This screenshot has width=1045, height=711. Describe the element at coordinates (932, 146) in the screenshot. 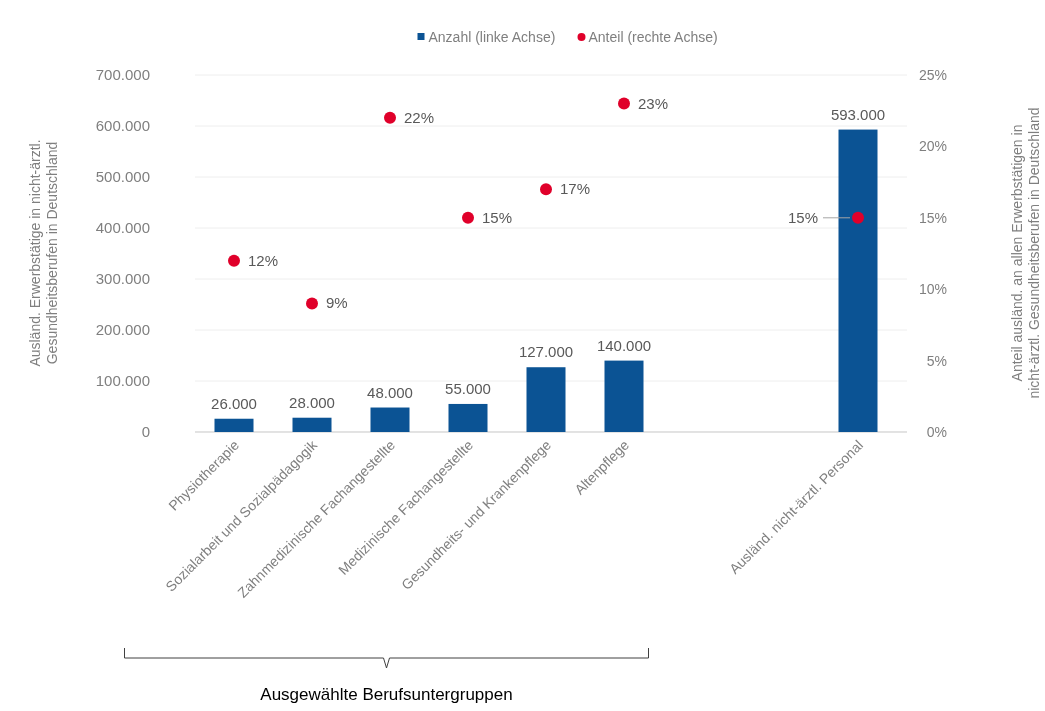

I see `y2-tick-label: 20%` at that location.